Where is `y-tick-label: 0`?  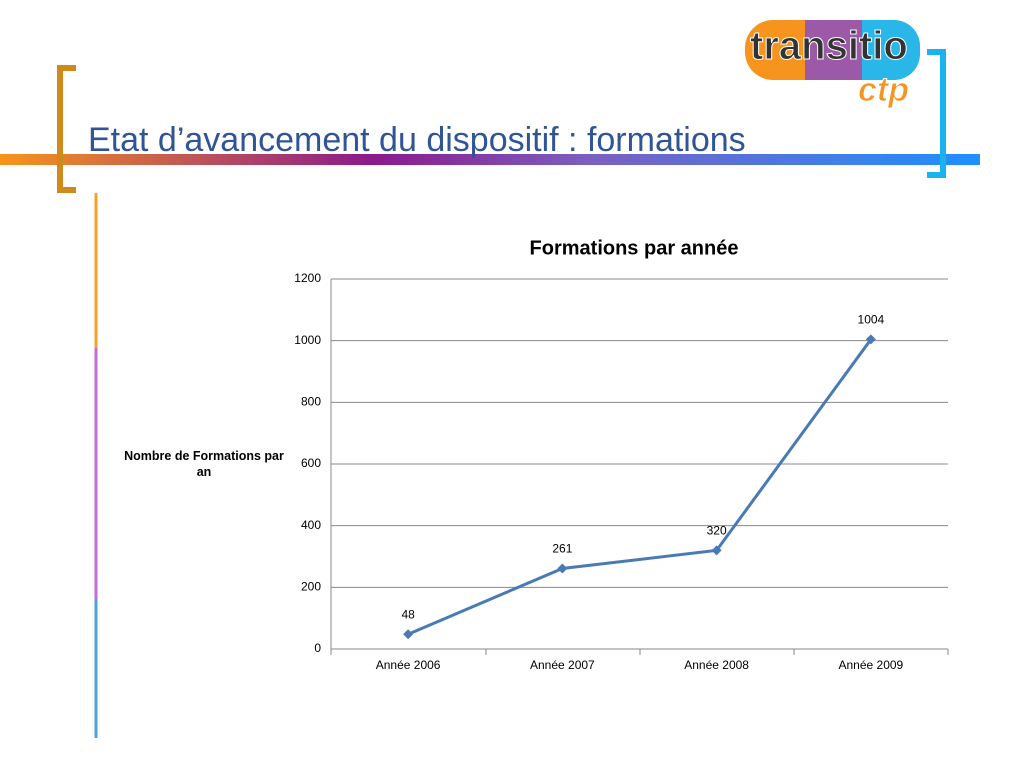 y-tick-label: 0 is located at coordinates (317, 648).